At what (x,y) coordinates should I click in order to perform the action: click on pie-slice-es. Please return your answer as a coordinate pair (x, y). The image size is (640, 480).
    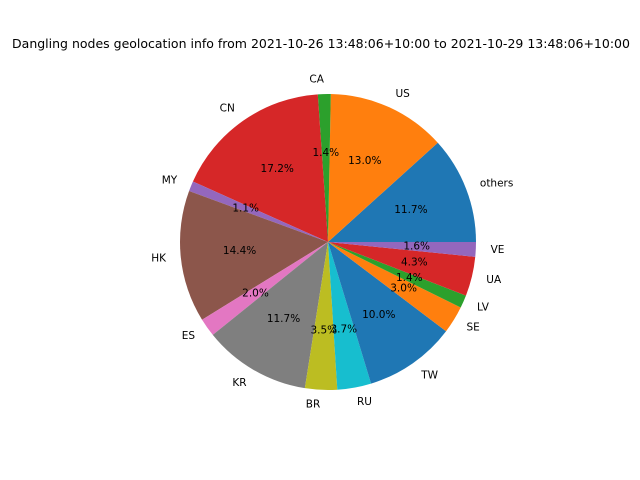
    Looking at the image, I should click on (265, 288).